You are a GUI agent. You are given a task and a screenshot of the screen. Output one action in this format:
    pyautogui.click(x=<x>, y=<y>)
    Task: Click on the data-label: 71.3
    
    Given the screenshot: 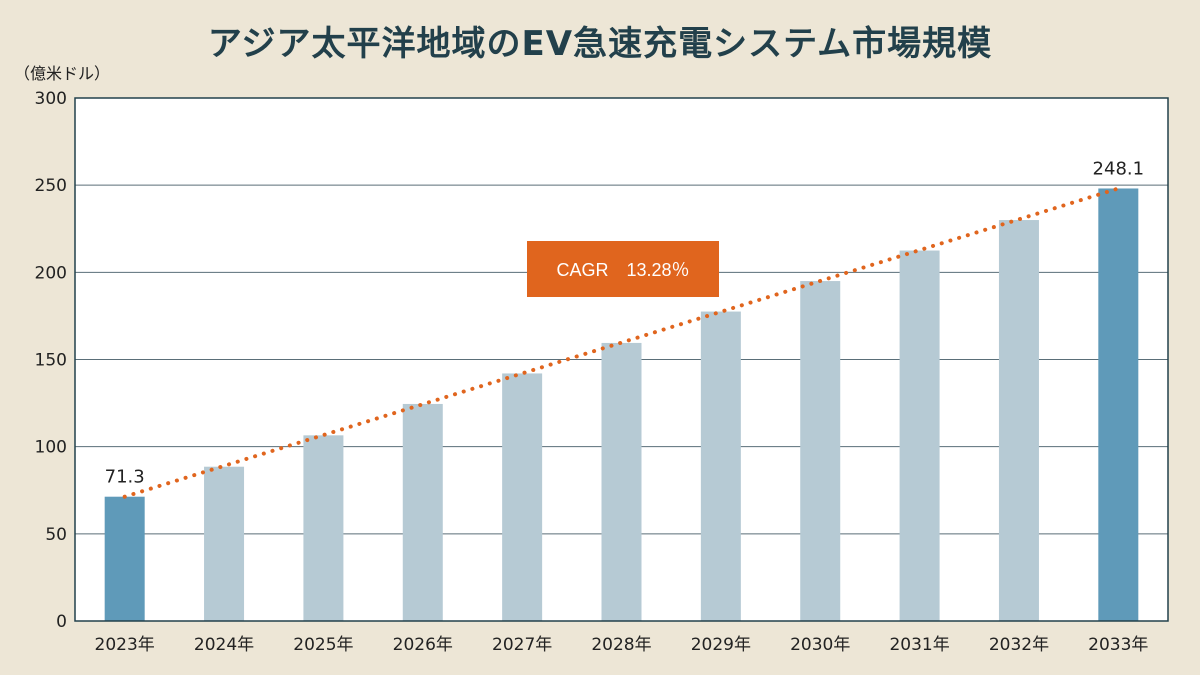 What is the action you would take?
    pyautogui.click(x=125, y=477)
    